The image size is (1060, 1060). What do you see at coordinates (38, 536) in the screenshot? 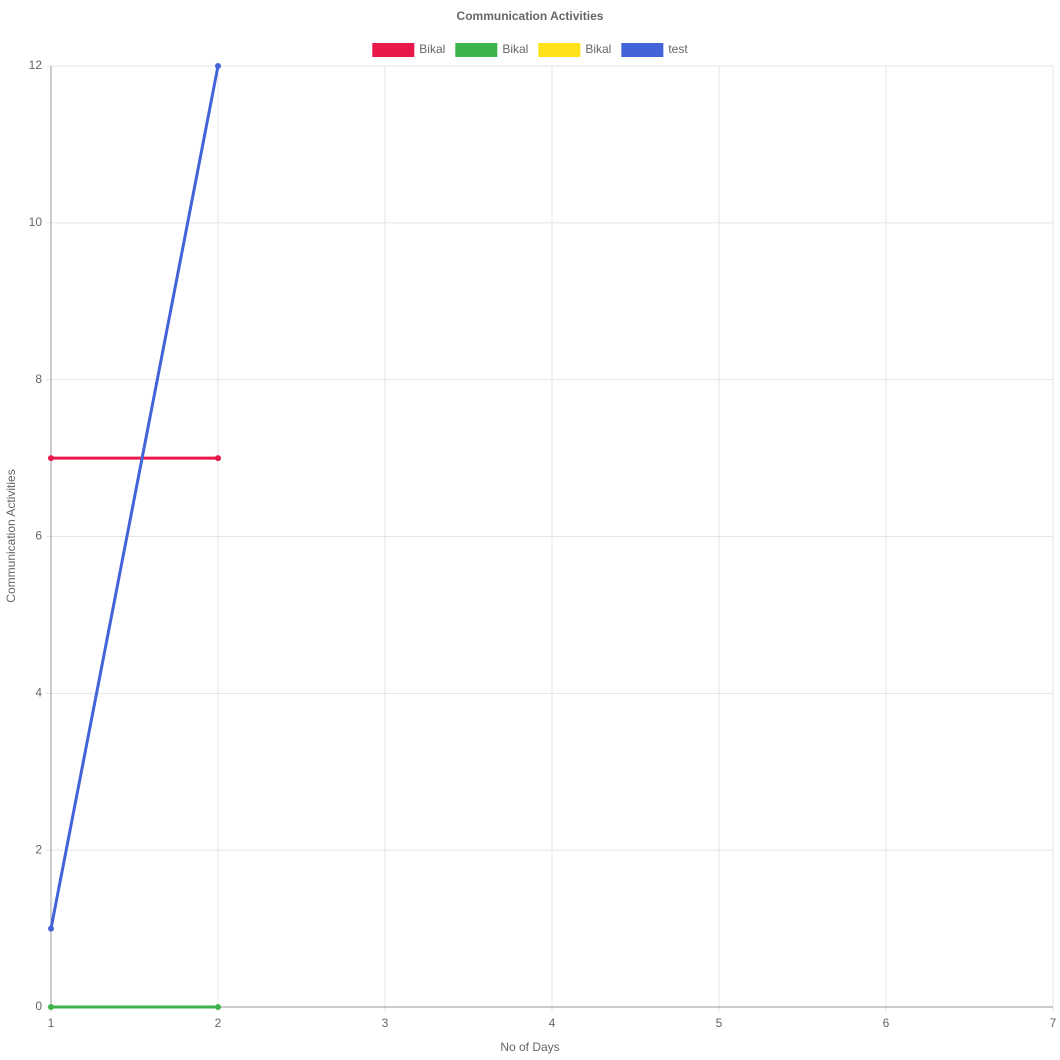
I see `y-tick-label: 6` at bounding box center [38, 536].